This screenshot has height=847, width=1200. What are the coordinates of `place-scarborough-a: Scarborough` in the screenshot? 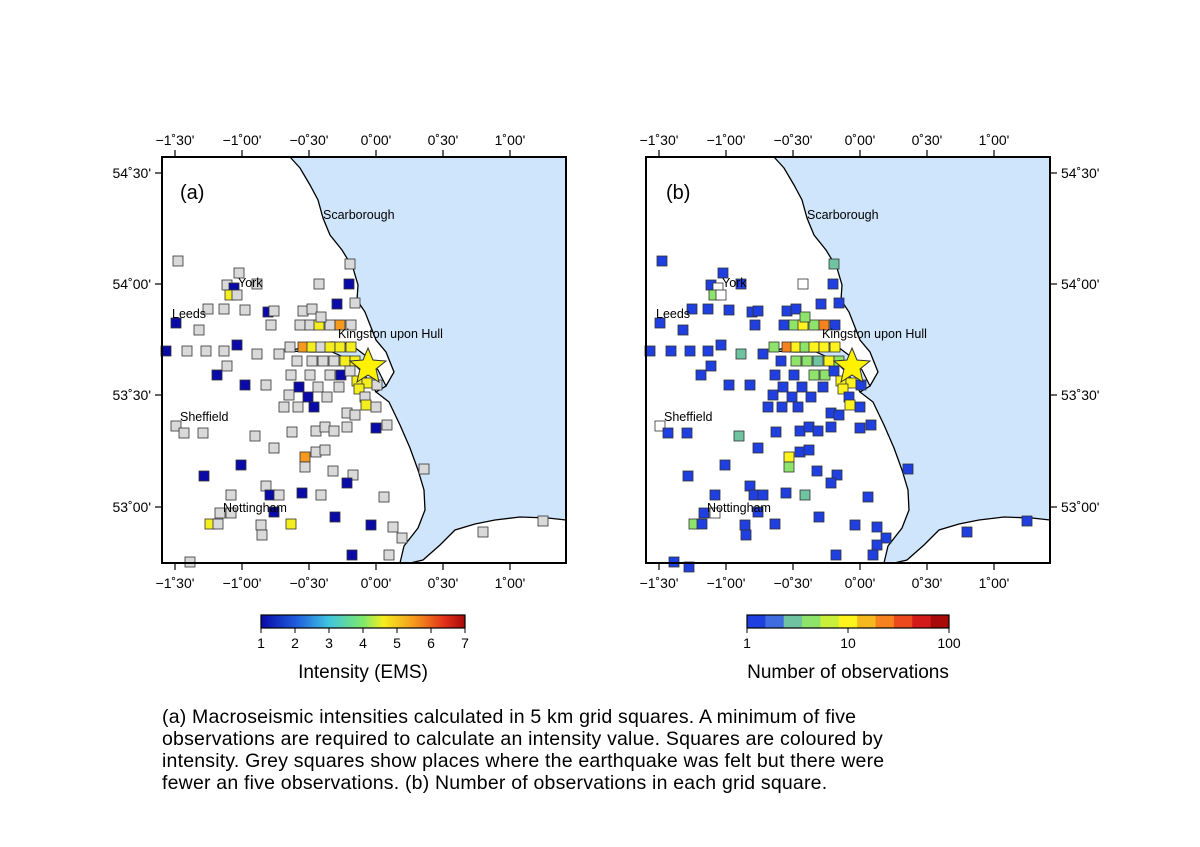 It's located at (359, 215).